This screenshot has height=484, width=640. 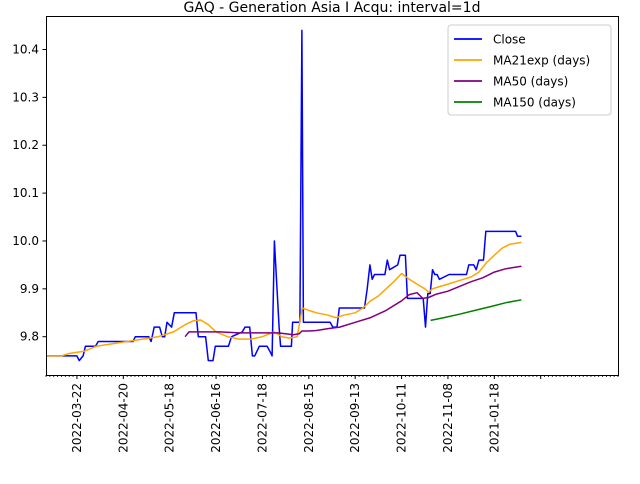 What do you see at coordinates (448, 418) in the screenshot?
I see `x-tick-label: 2022-11-08` at bounding box center [448, 418].